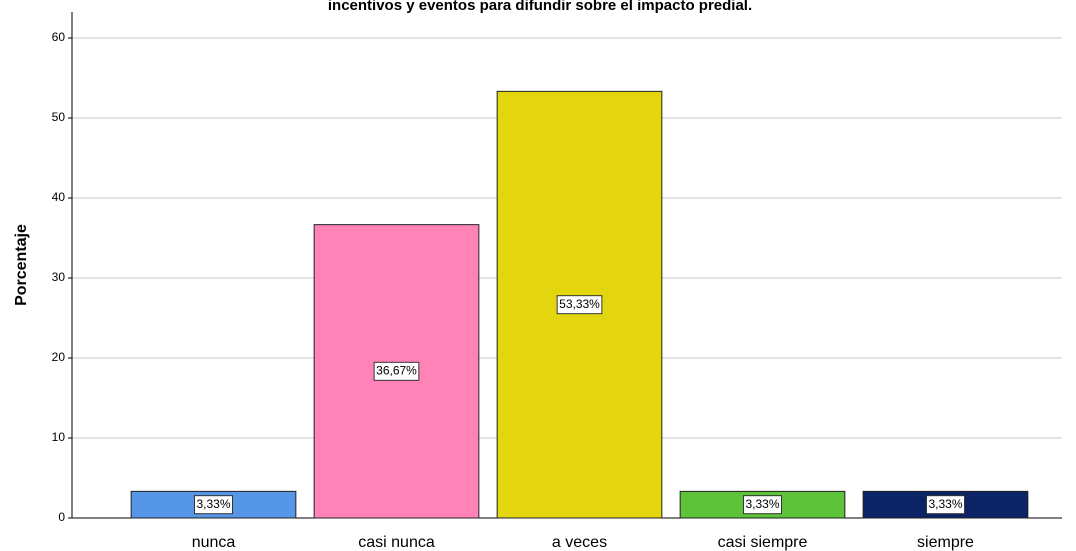 The width and height of the screenshot is (1076, 551). I want to click on x-tick-label: casi nunca, so click(396, 542).